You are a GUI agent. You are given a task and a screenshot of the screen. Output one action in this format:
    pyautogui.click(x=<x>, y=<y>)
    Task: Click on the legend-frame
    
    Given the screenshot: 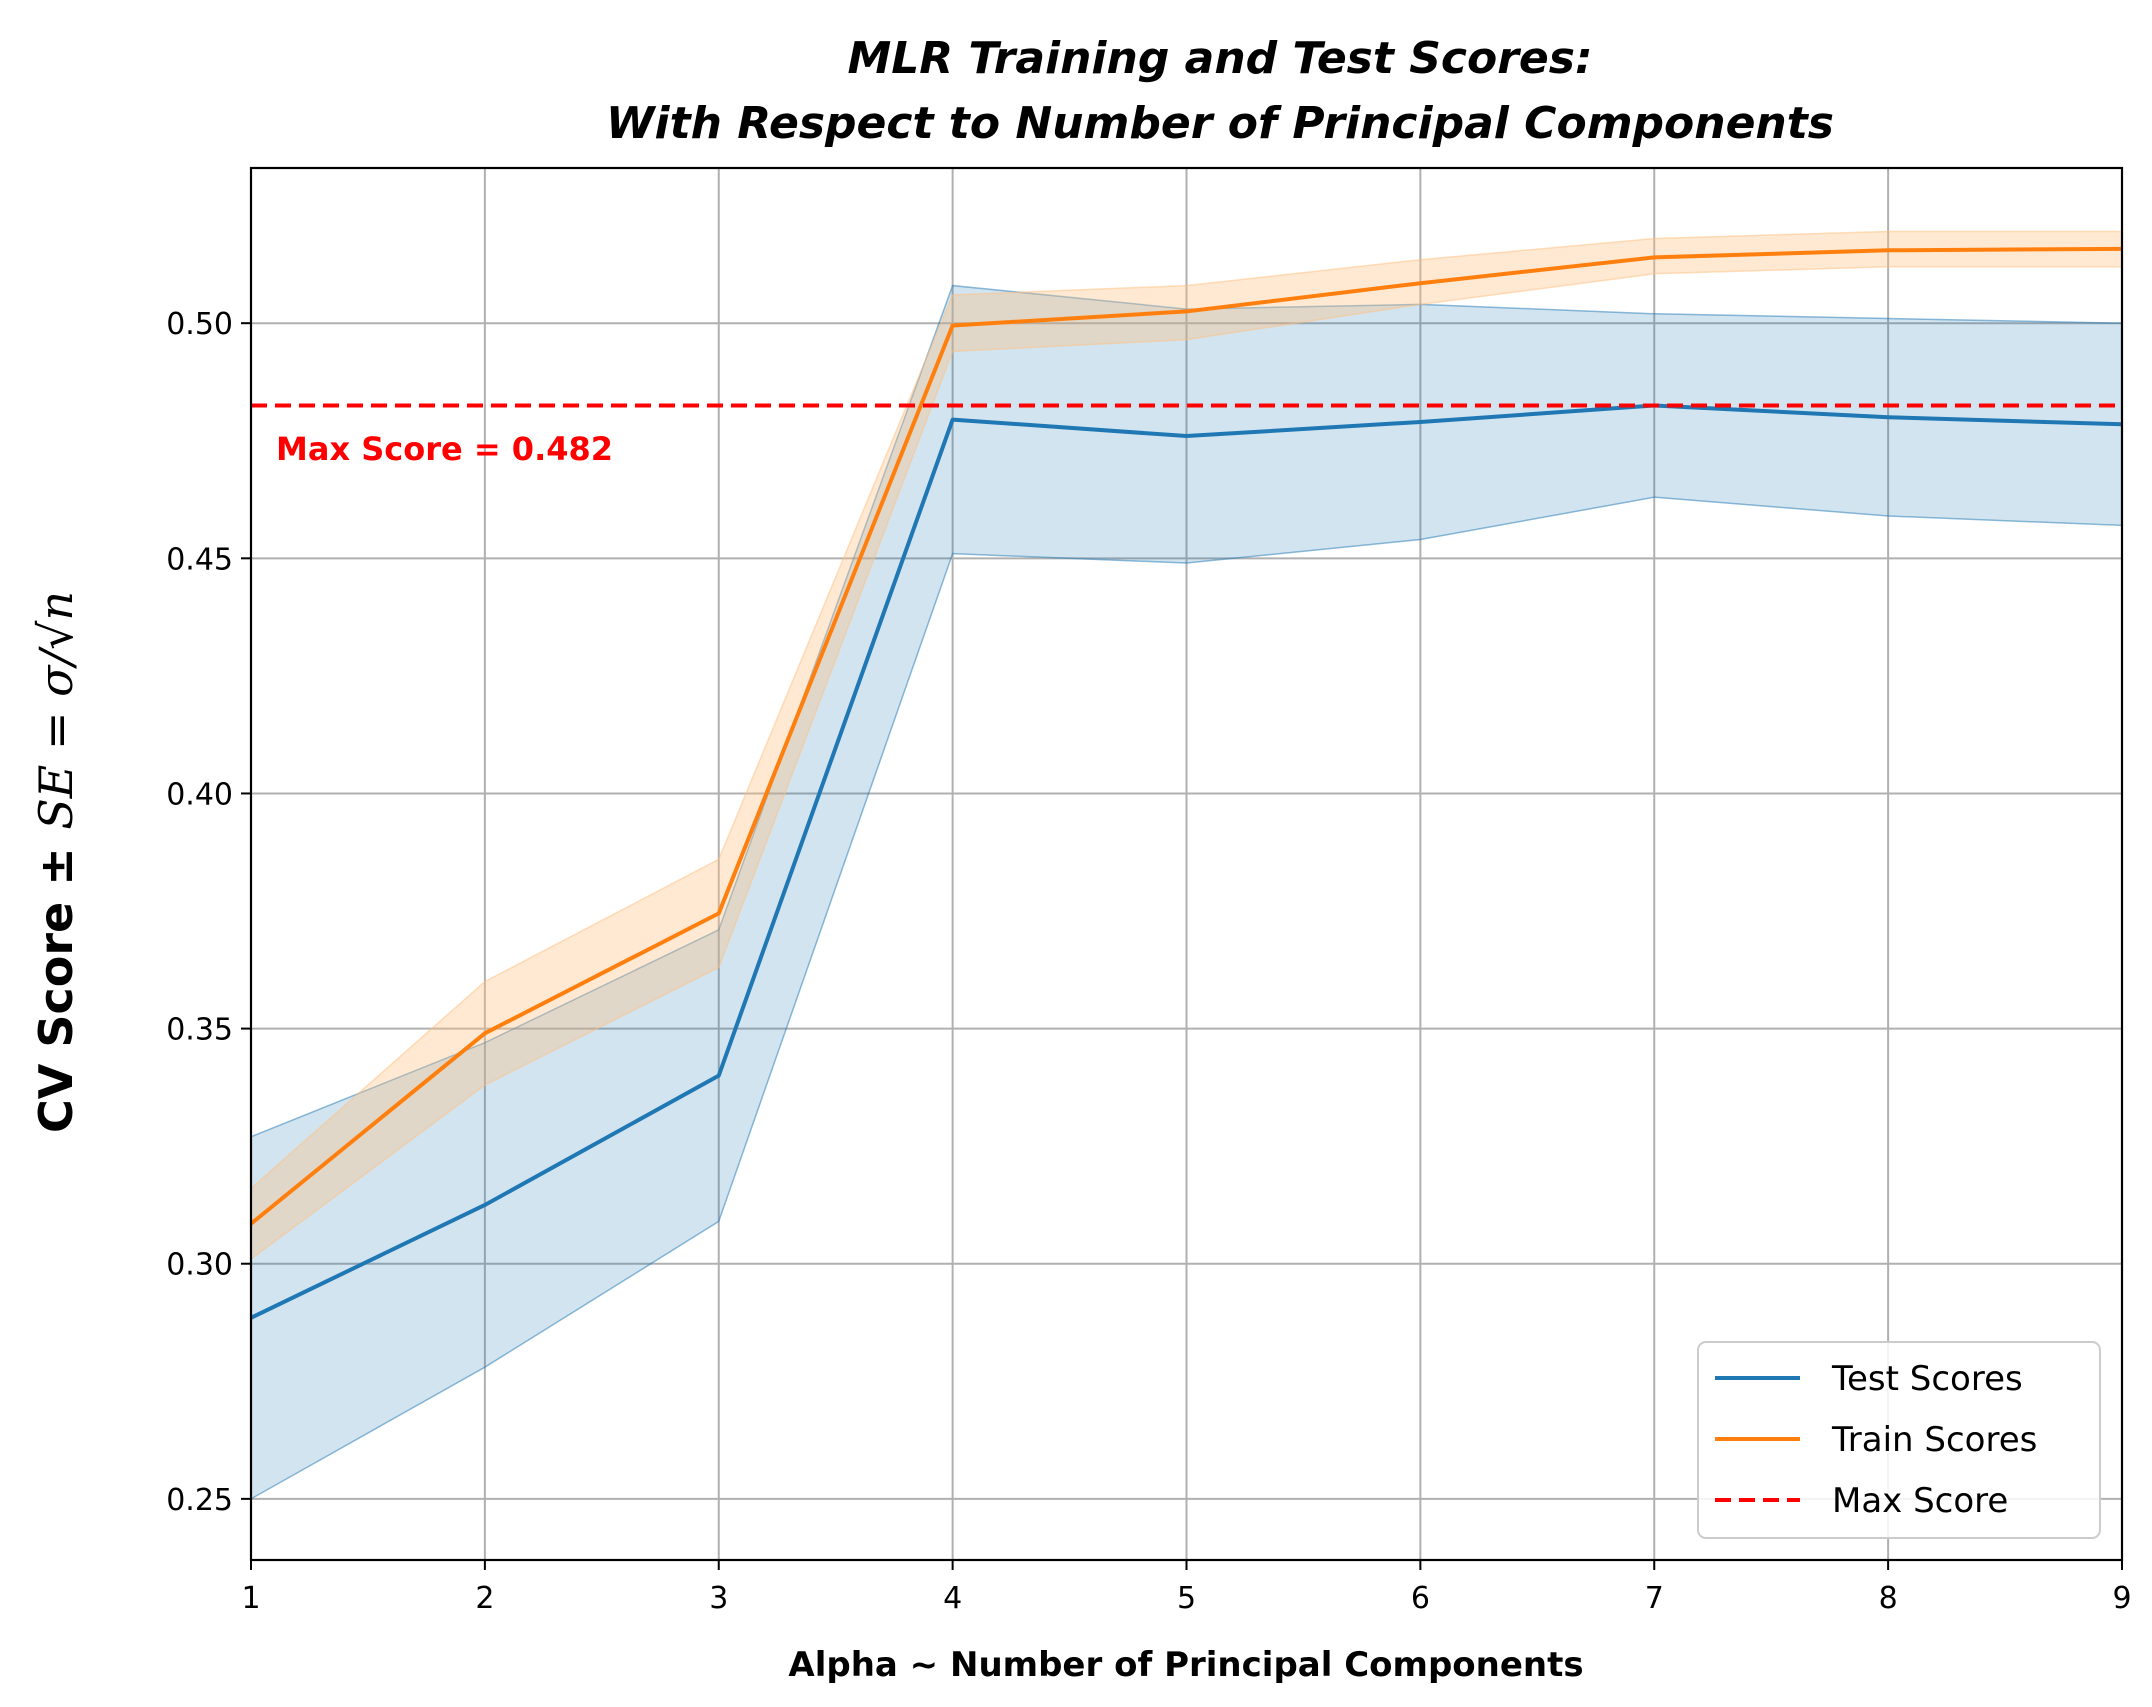 What is the action you would take?
    pyautogui.click(x=1899, y=1440)
    